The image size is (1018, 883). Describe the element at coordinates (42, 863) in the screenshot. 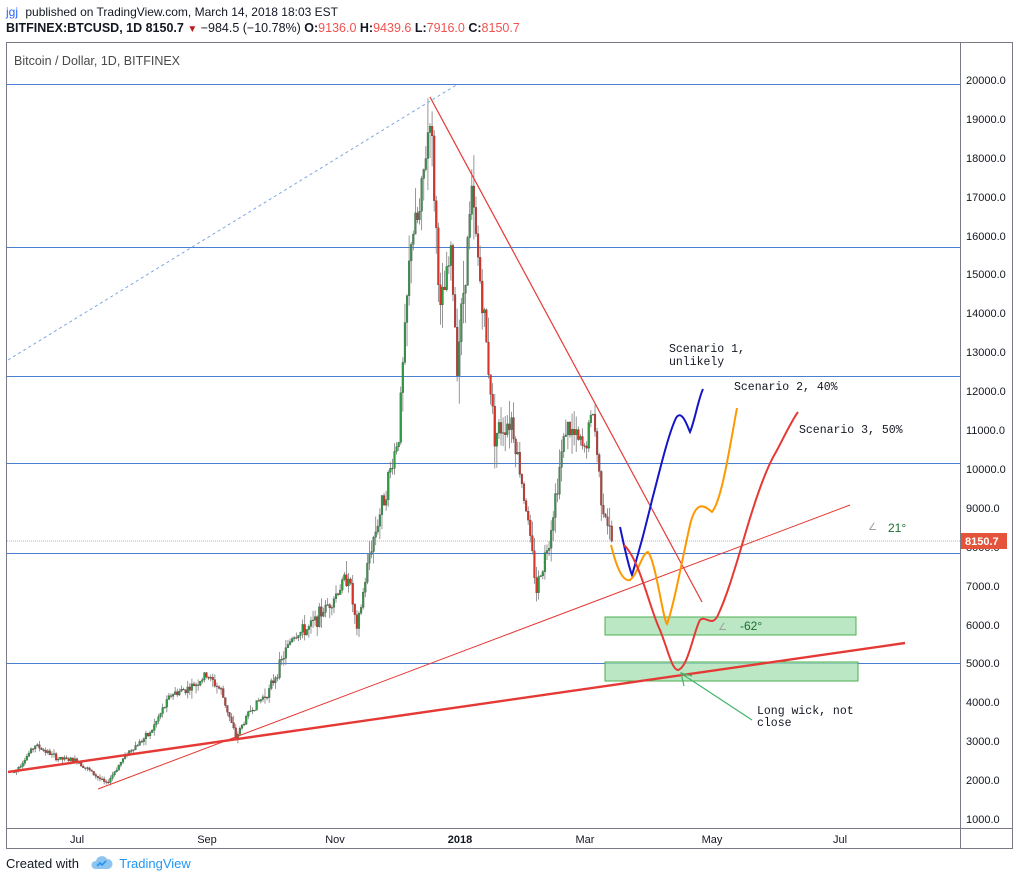

I see `created-with-label: Created with` at that location.